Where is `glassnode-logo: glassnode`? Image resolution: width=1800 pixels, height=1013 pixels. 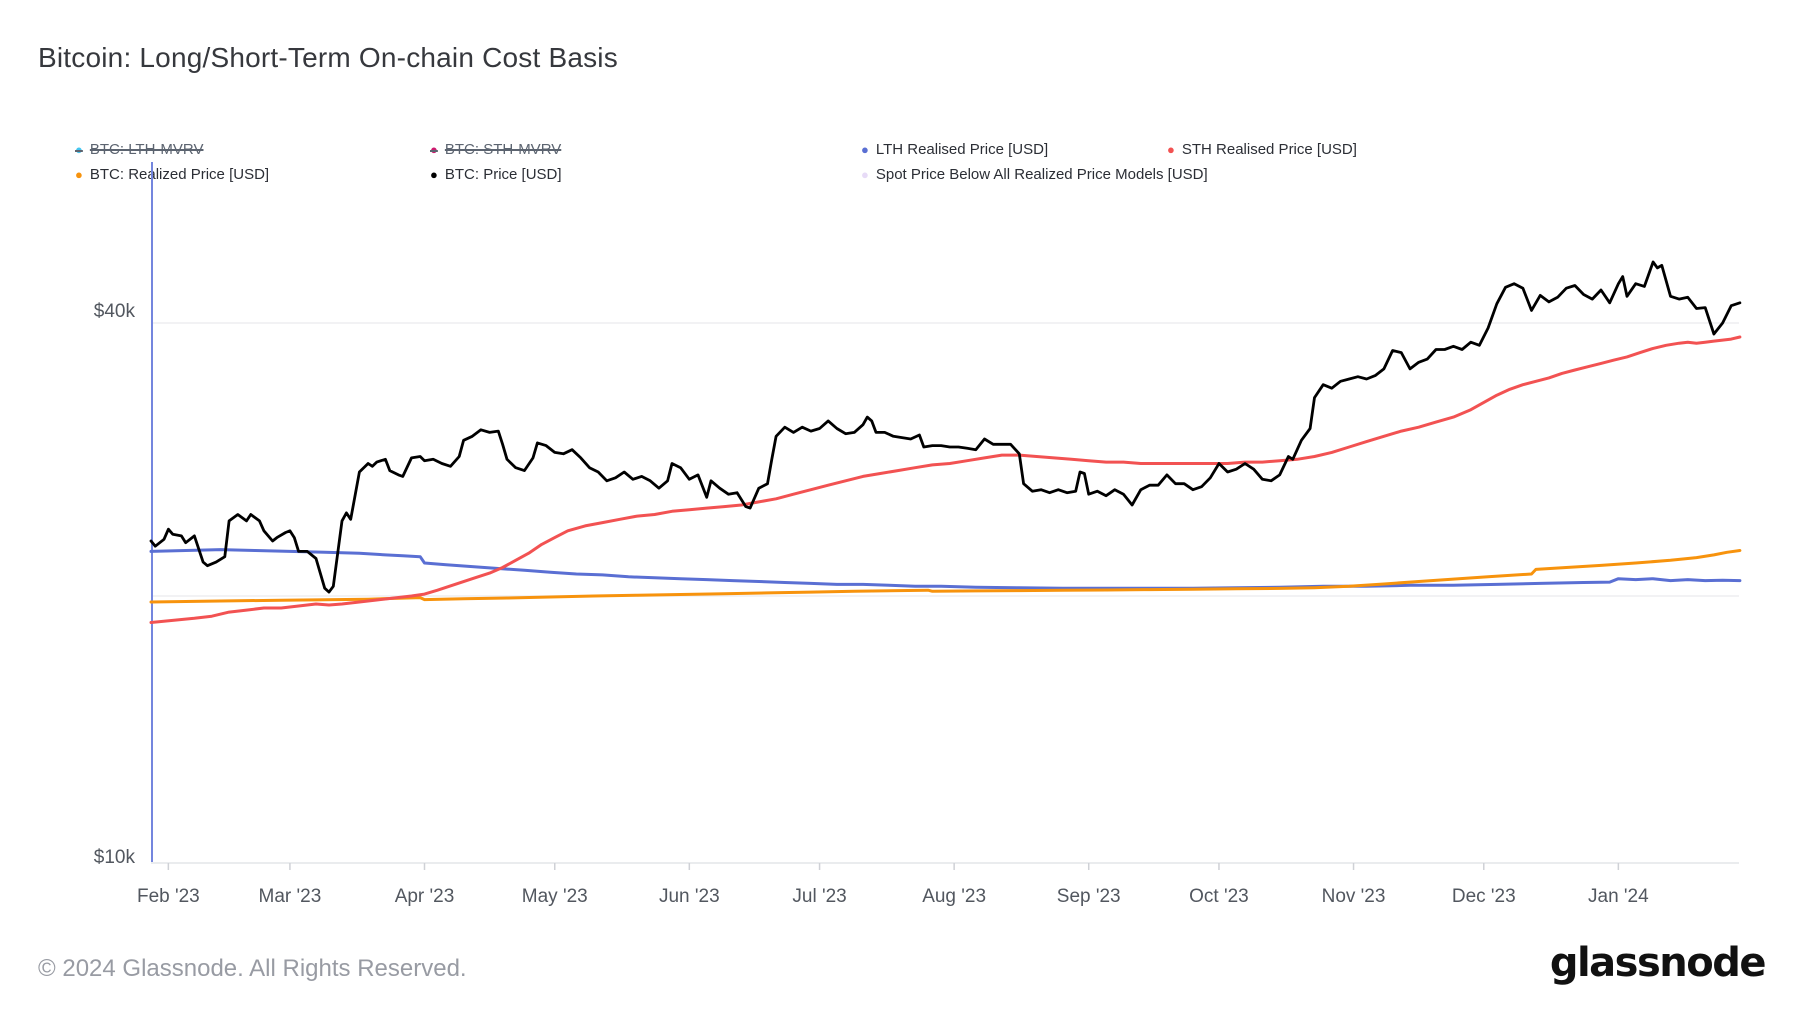 glassnode-logo: glassnode is located at coordinates (1658, 963).